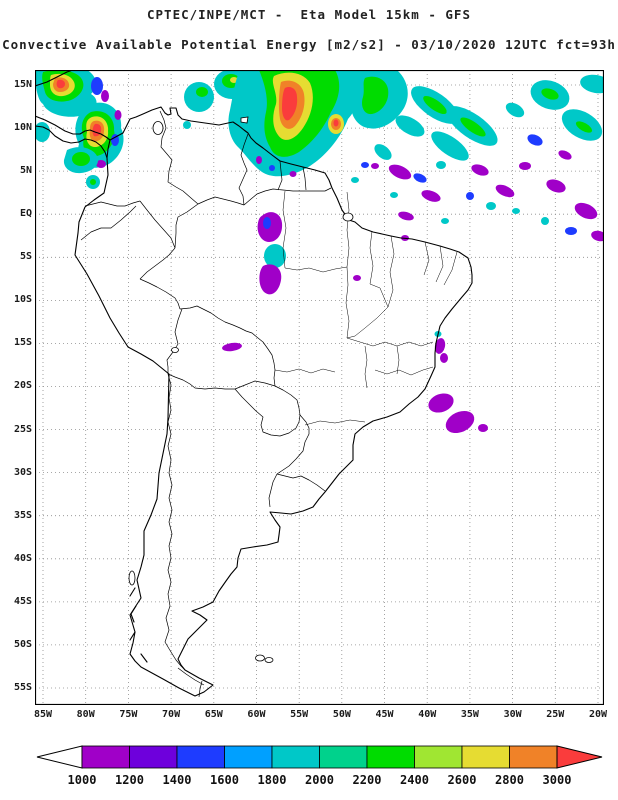 The width and height of the screenshot is (618, 800). What do you see at coordinates (469, 714) in the screenshot?
I see `lon-tick-label: 35W` at bounding box center [469, 714].